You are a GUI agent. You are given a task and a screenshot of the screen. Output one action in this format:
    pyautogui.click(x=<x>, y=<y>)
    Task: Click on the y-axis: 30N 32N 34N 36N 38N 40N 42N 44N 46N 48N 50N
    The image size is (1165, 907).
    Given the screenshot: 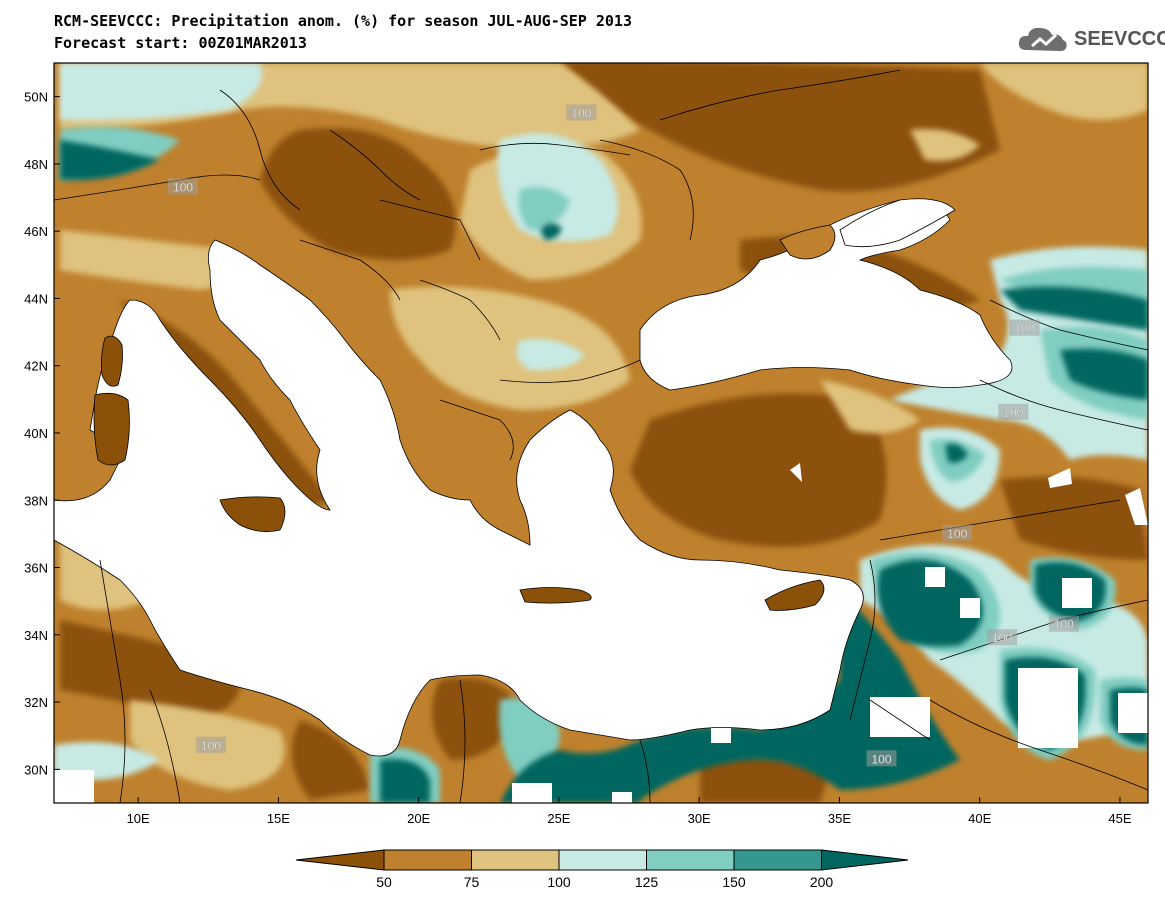 What is the action you would take?
    pyautogui.click(x=42, y=433)
    